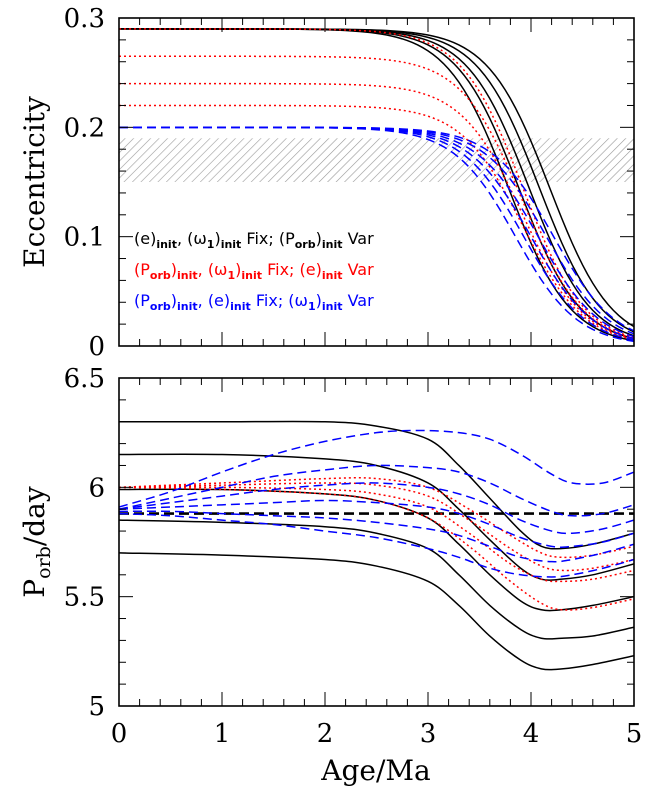  What do you see at coordinates (96, 488) in the screenshot?
I see `y-tick-label: 6` at bounding box center [96, 488].